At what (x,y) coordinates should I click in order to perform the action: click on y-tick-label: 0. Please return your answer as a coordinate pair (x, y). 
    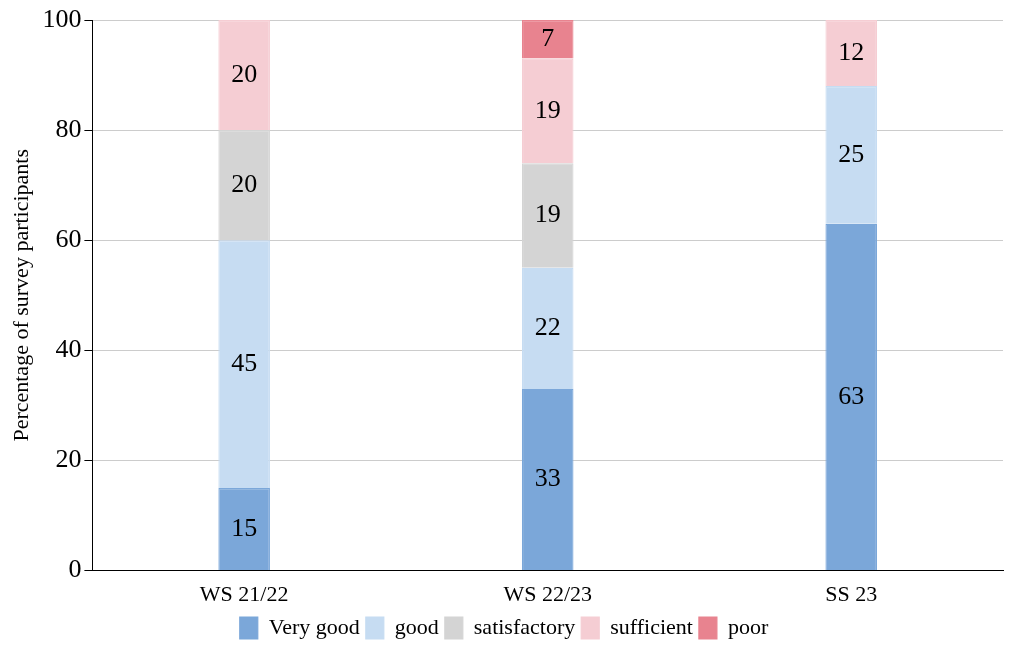
    Looking at the image, I should click on (75, 569).